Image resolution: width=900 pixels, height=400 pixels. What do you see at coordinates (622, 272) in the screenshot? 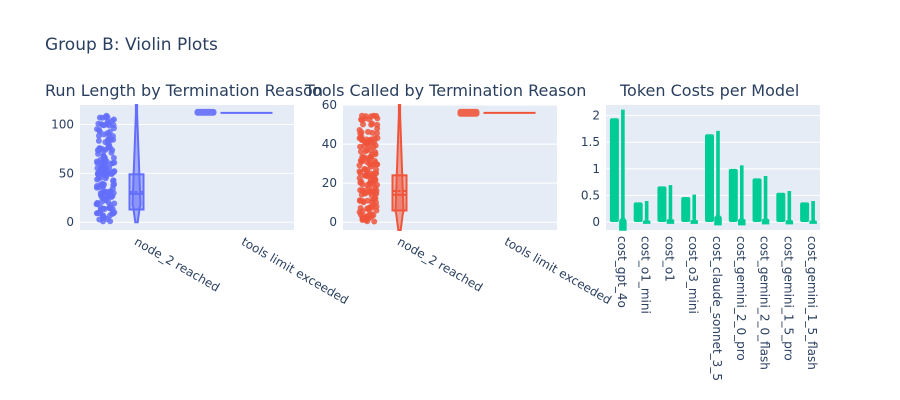
I see `x-tick-label: cost_gpt_4o` at bounding box center [622, 272].